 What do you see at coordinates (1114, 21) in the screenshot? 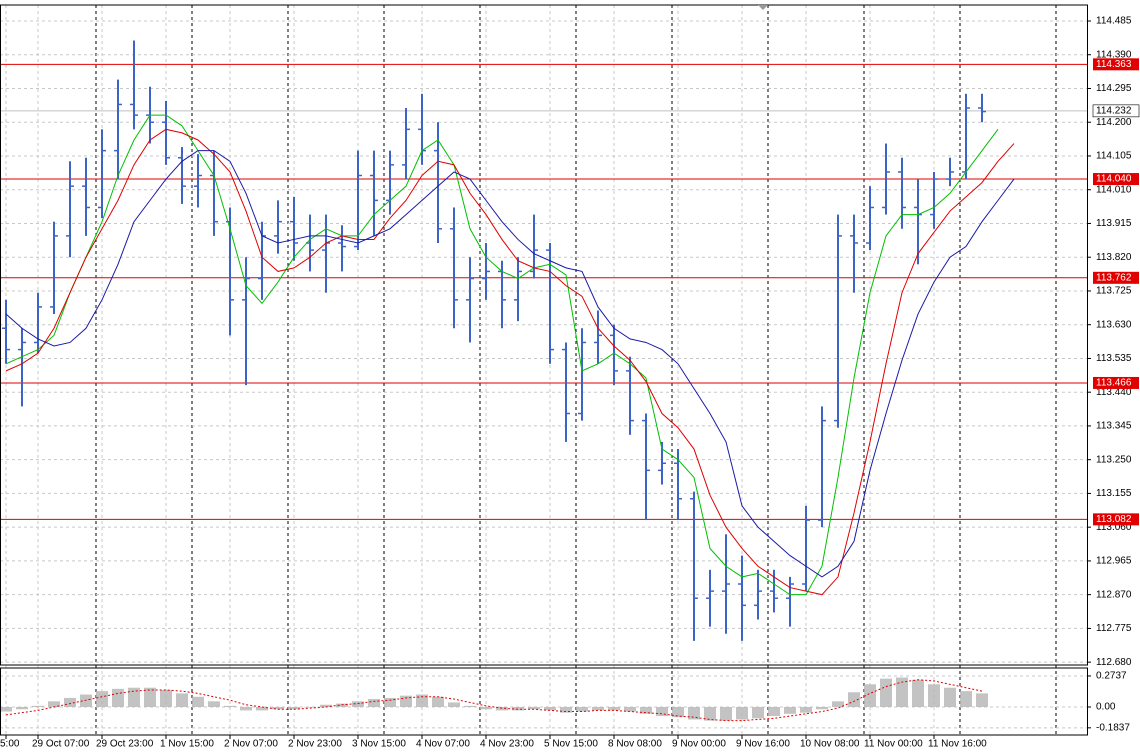
I see `y-tick-label: 114.485` at bounding box center [1114, 21].